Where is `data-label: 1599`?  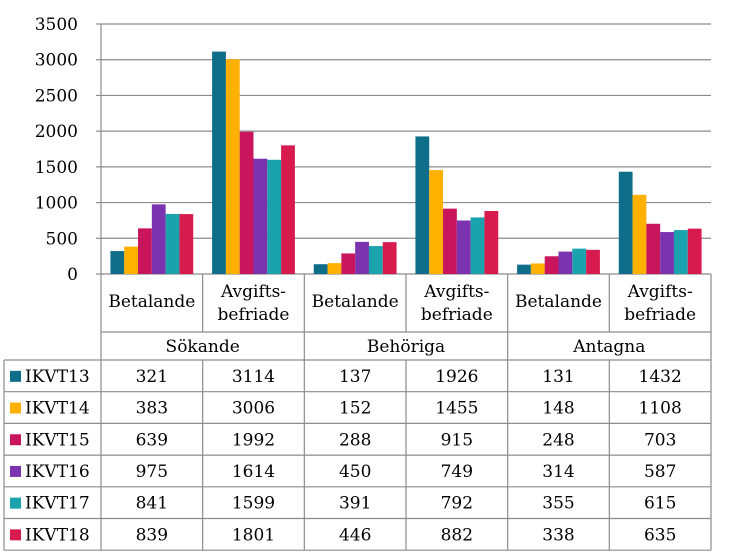 data-label: 1599 is located at coordinates (253, 504).